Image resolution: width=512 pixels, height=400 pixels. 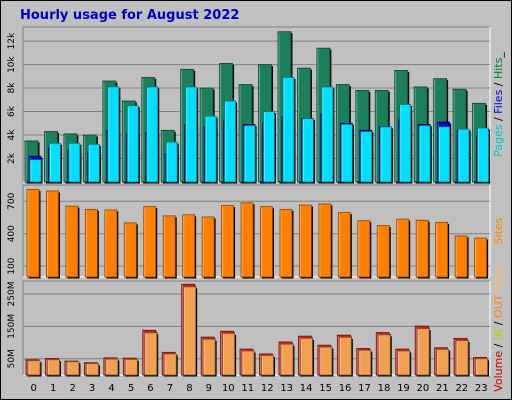 I want to click on side-legend: Volume / IN / OUT Sites, so click(x=498, y=328).